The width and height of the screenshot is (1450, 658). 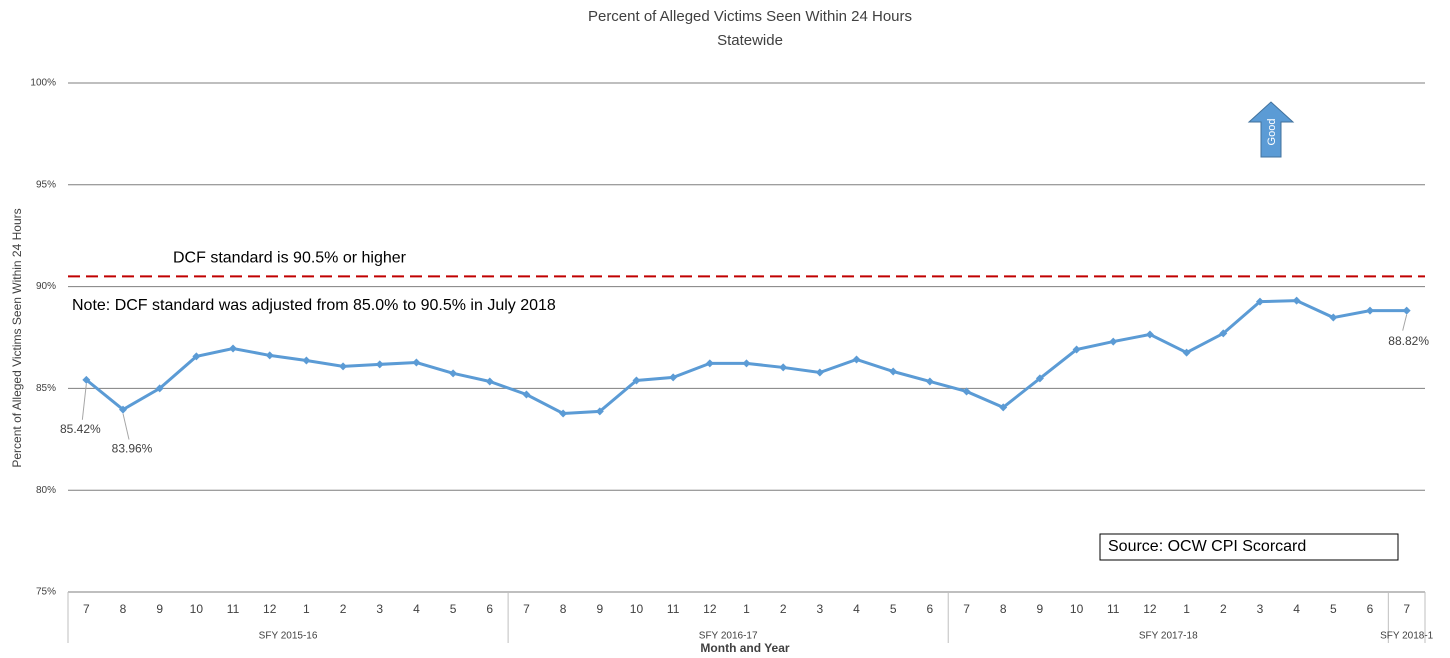 I want to click on data-label: 88.82%, so click(x=1408, y=341).